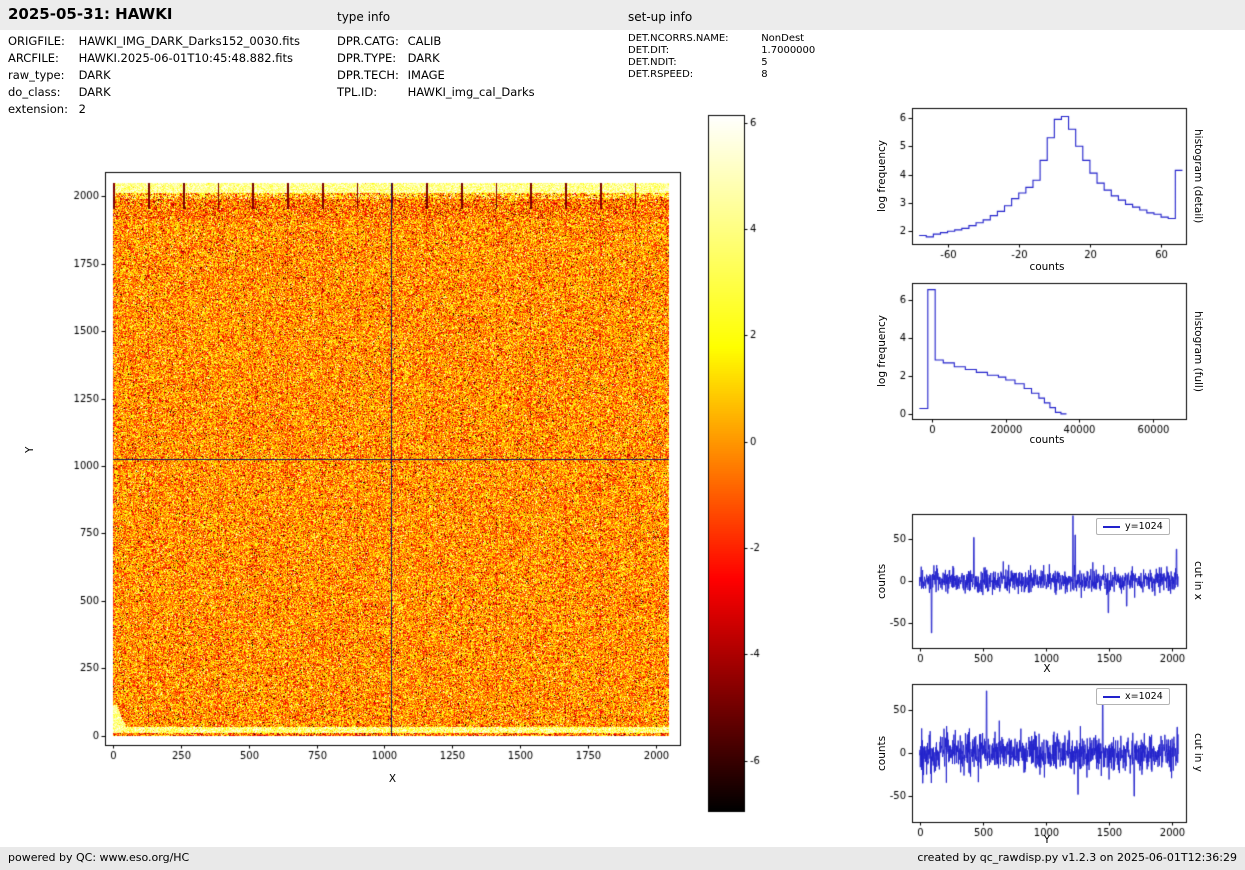 The image size is (1245, 870). Describe the element at coordinates (622, 858) in the screenshot. I see `footer-bar` at that location.